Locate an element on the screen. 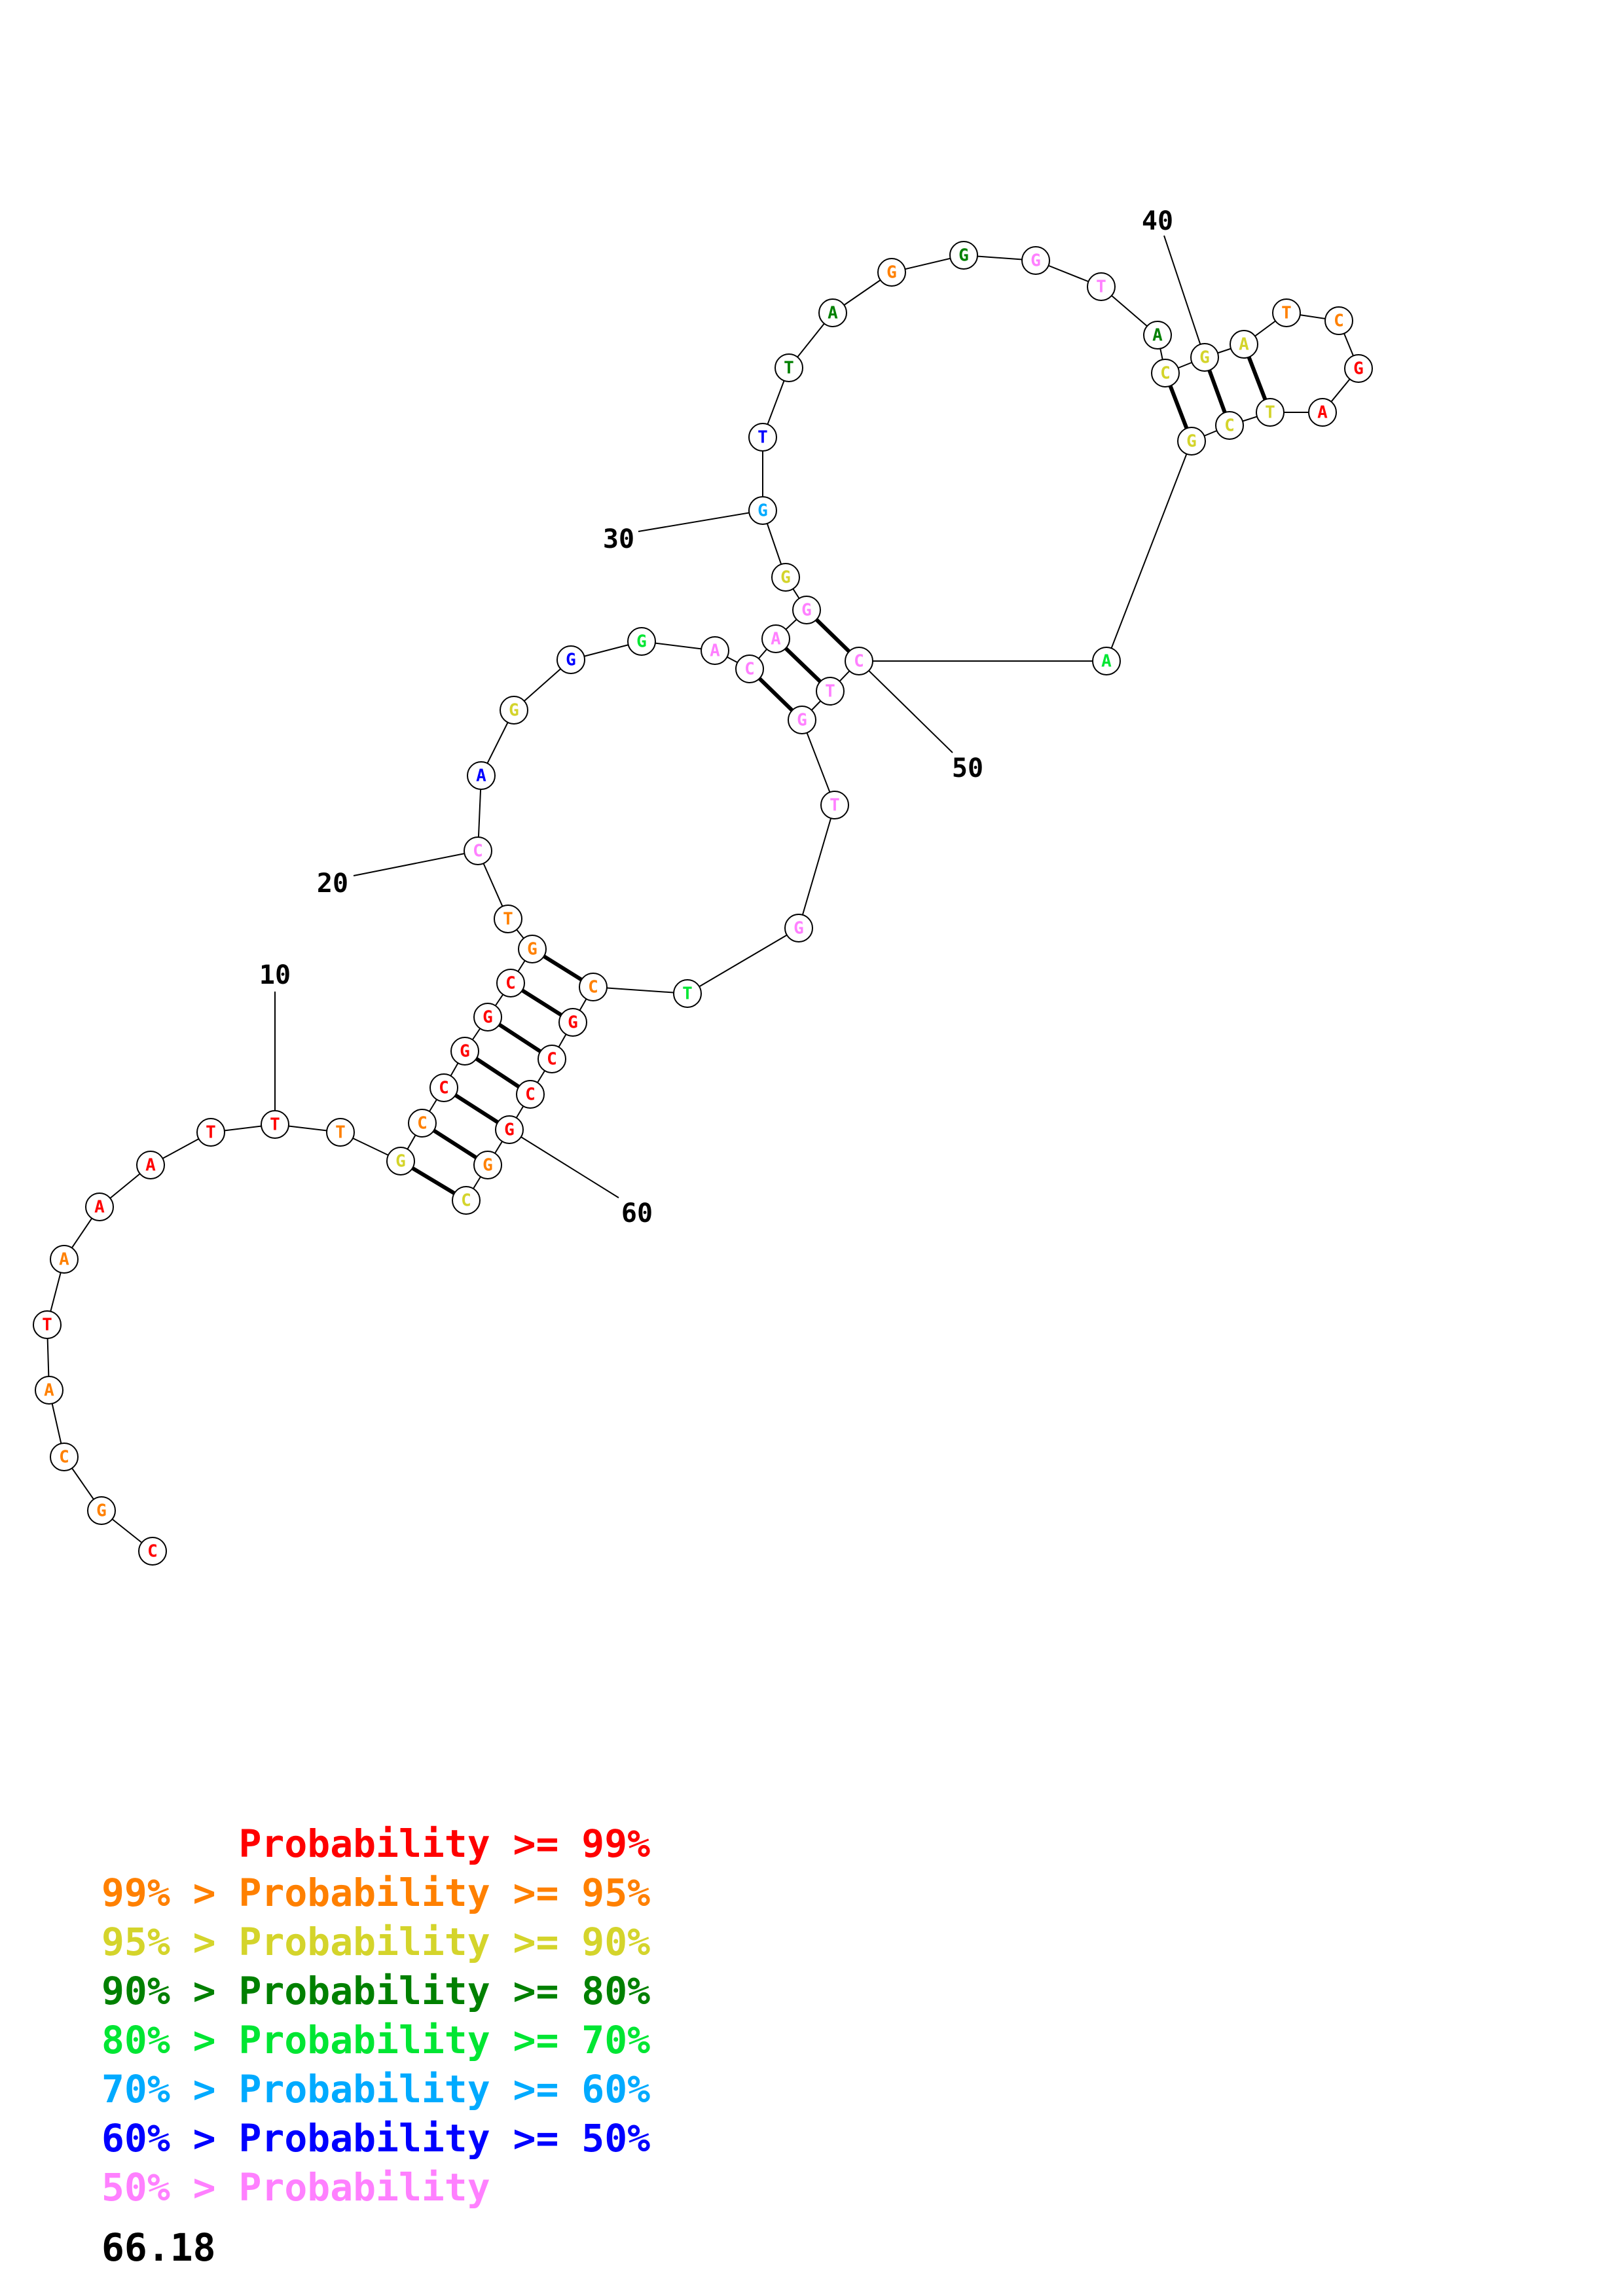  legend-row: 50% > Probability is located at coordinates (375, 2187).